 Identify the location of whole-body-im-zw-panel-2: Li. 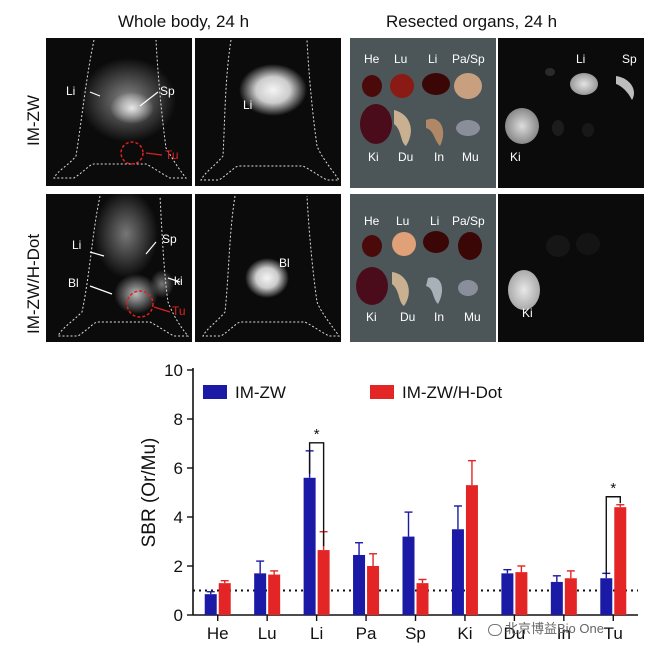
(268, 112).